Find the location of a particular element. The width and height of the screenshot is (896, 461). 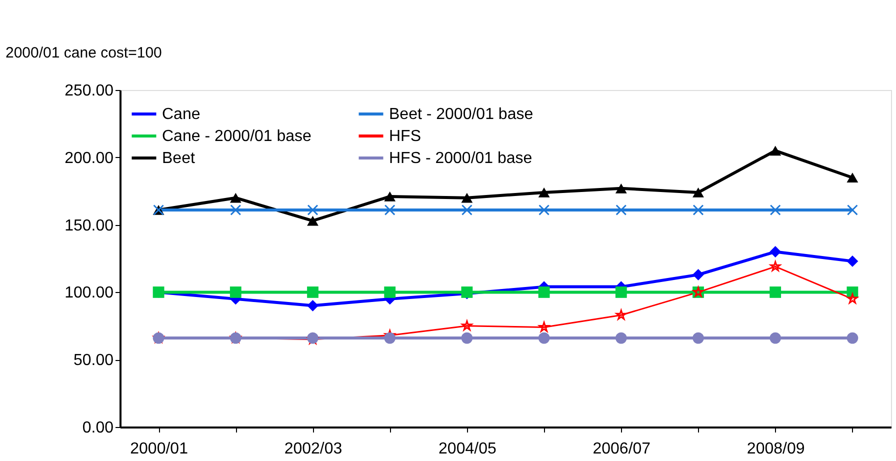

x-tick-label: 2008/09 is located at coordinates (775, 449).